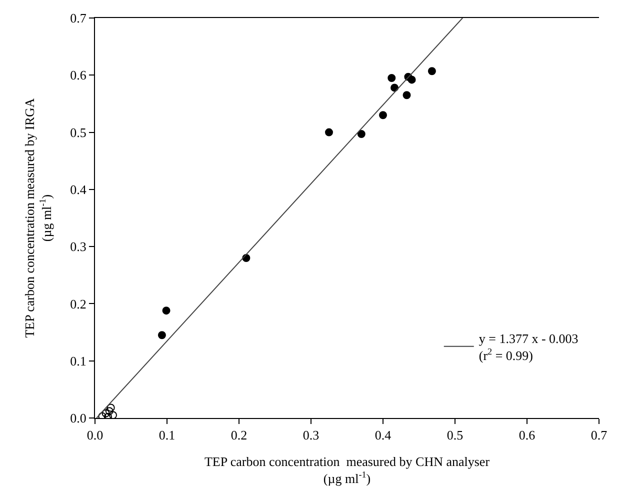 Image resolution: width=618 pixels, height=498 pixels. Describe the element at coordinates (78, 75) in the screenshot. I see `y-tick-label: 0.6` at that location.